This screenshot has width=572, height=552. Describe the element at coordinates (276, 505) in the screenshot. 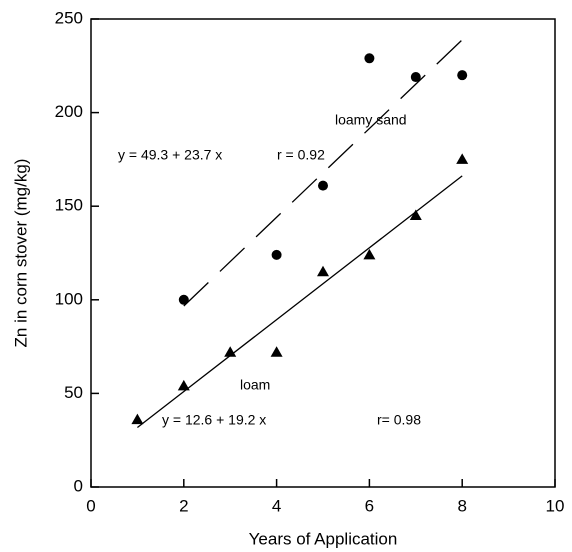

I see `x-tick-label: 4` at that location.